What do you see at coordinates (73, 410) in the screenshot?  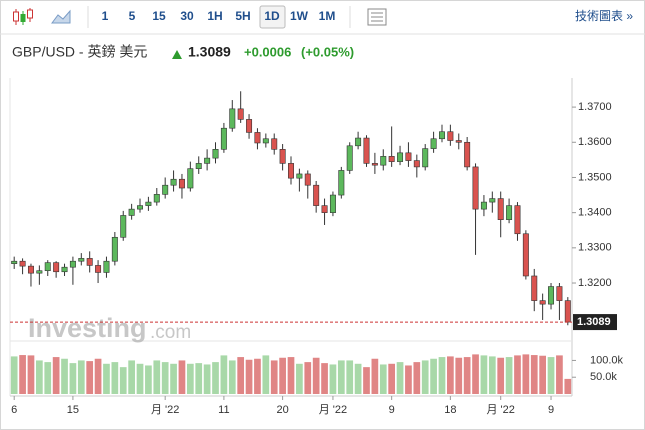 I see `x-tick-label: 15` at bounding box center [73, 410].